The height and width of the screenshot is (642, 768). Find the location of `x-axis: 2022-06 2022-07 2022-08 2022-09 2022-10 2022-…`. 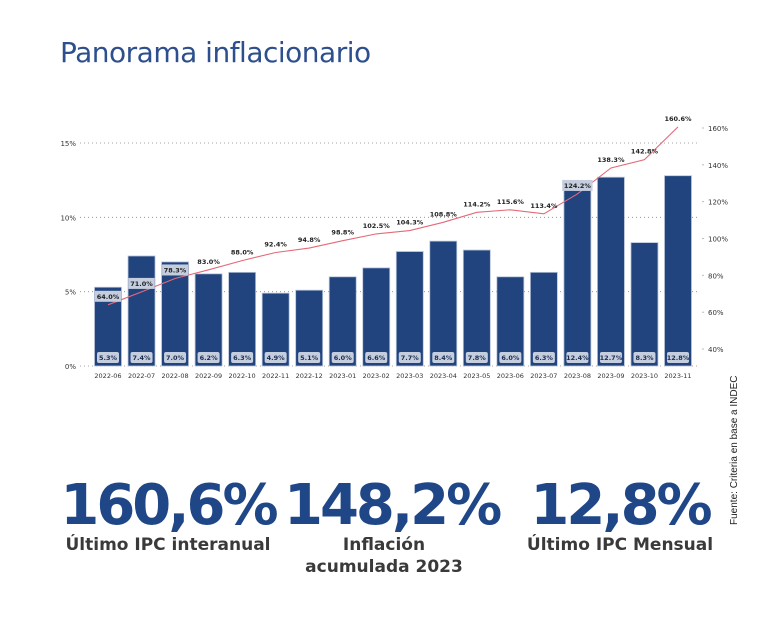

x-axis: 2022-06 2022-07 2022-08 2022-09 2022-10 2022-… is located at coordinates (392, 376).